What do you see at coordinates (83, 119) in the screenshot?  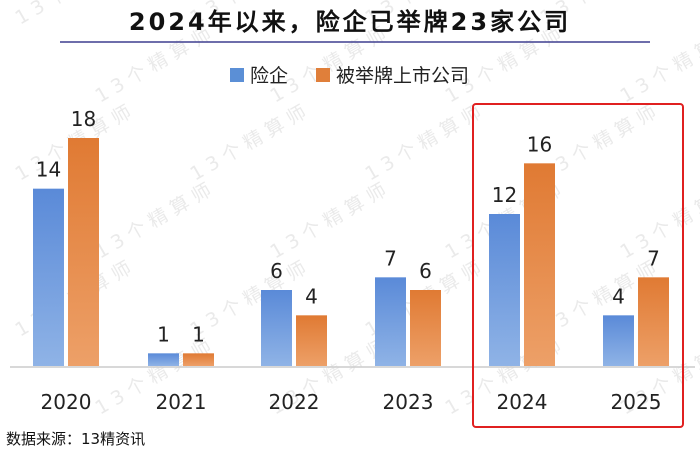 I see `value-label-target-2020: 18` at bounding box center [83, 119].